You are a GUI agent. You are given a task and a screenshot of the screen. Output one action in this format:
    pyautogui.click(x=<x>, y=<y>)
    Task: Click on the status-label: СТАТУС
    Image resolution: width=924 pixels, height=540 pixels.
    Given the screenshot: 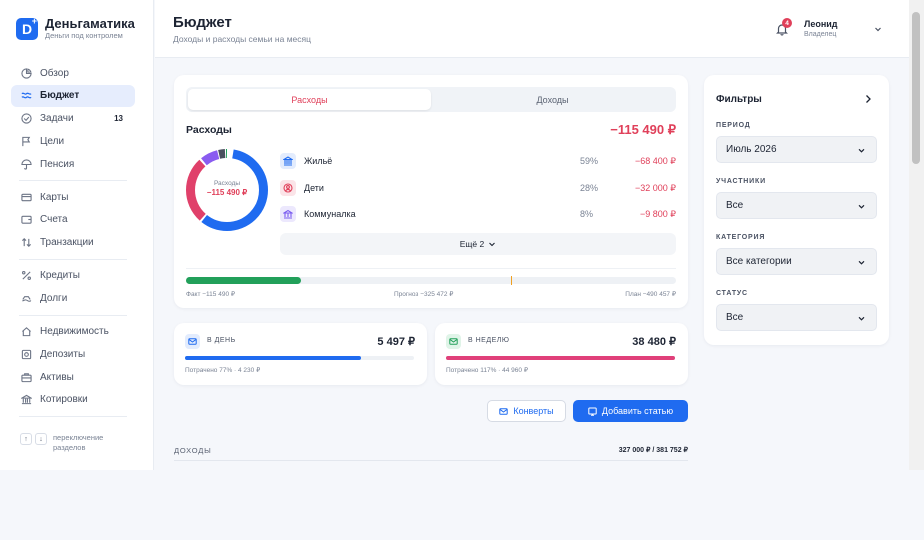 What is the action you would take?
    pyautogui.click(x=732, y=293)
    